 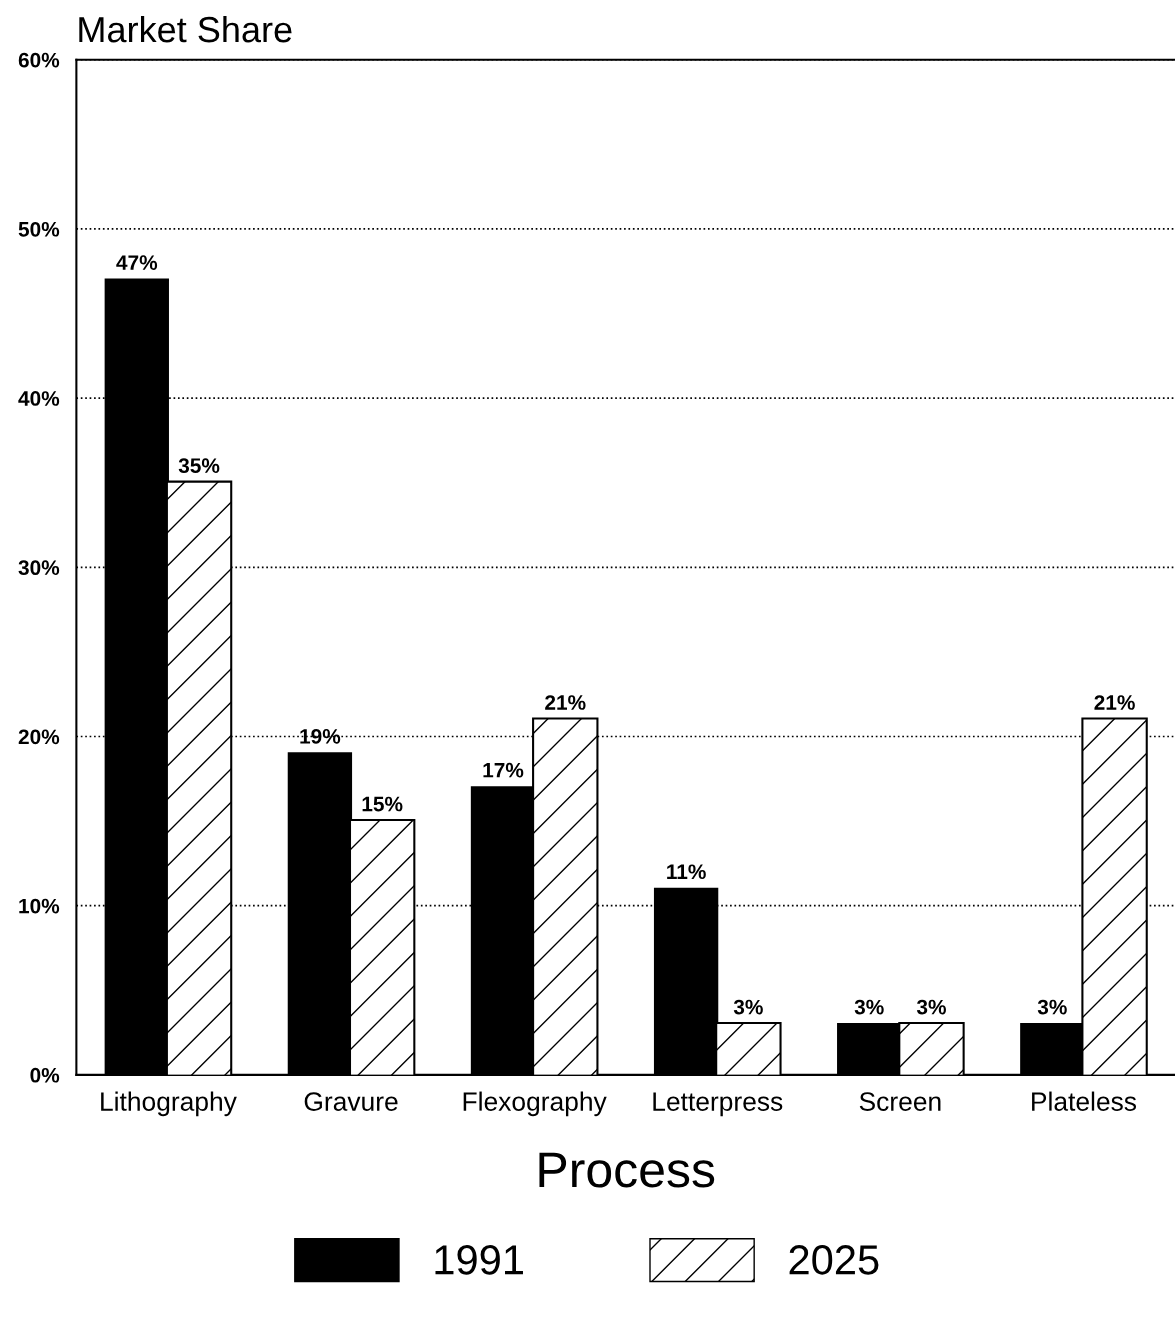 I want to click on y-tick-label: 0%, so click(x=45, y=1075).